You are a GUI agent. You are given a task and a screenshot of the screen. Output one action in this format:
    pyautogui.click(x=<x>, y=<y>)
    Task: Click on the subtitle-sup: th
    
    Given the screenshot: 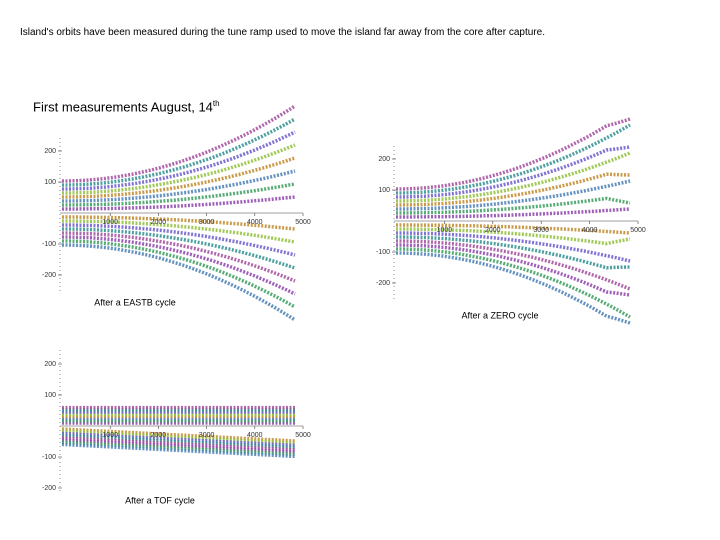 What is the action you would take?
    pyautogui.click(x=216, y=103)
    